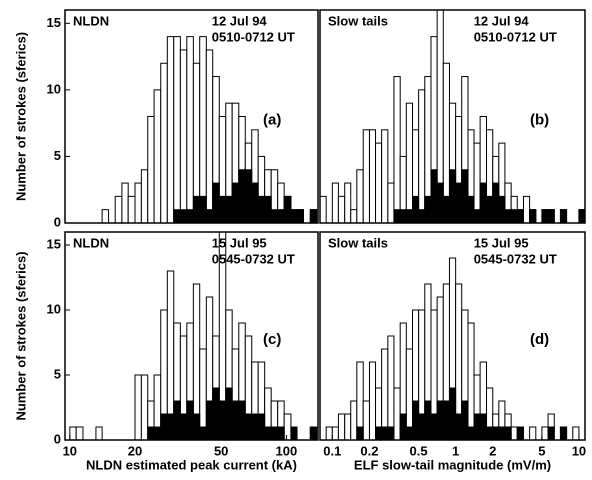 Image resolution: width=592 pixels, height=480 pixels. I want to click on panel-letter: (b), so click(539, 120).